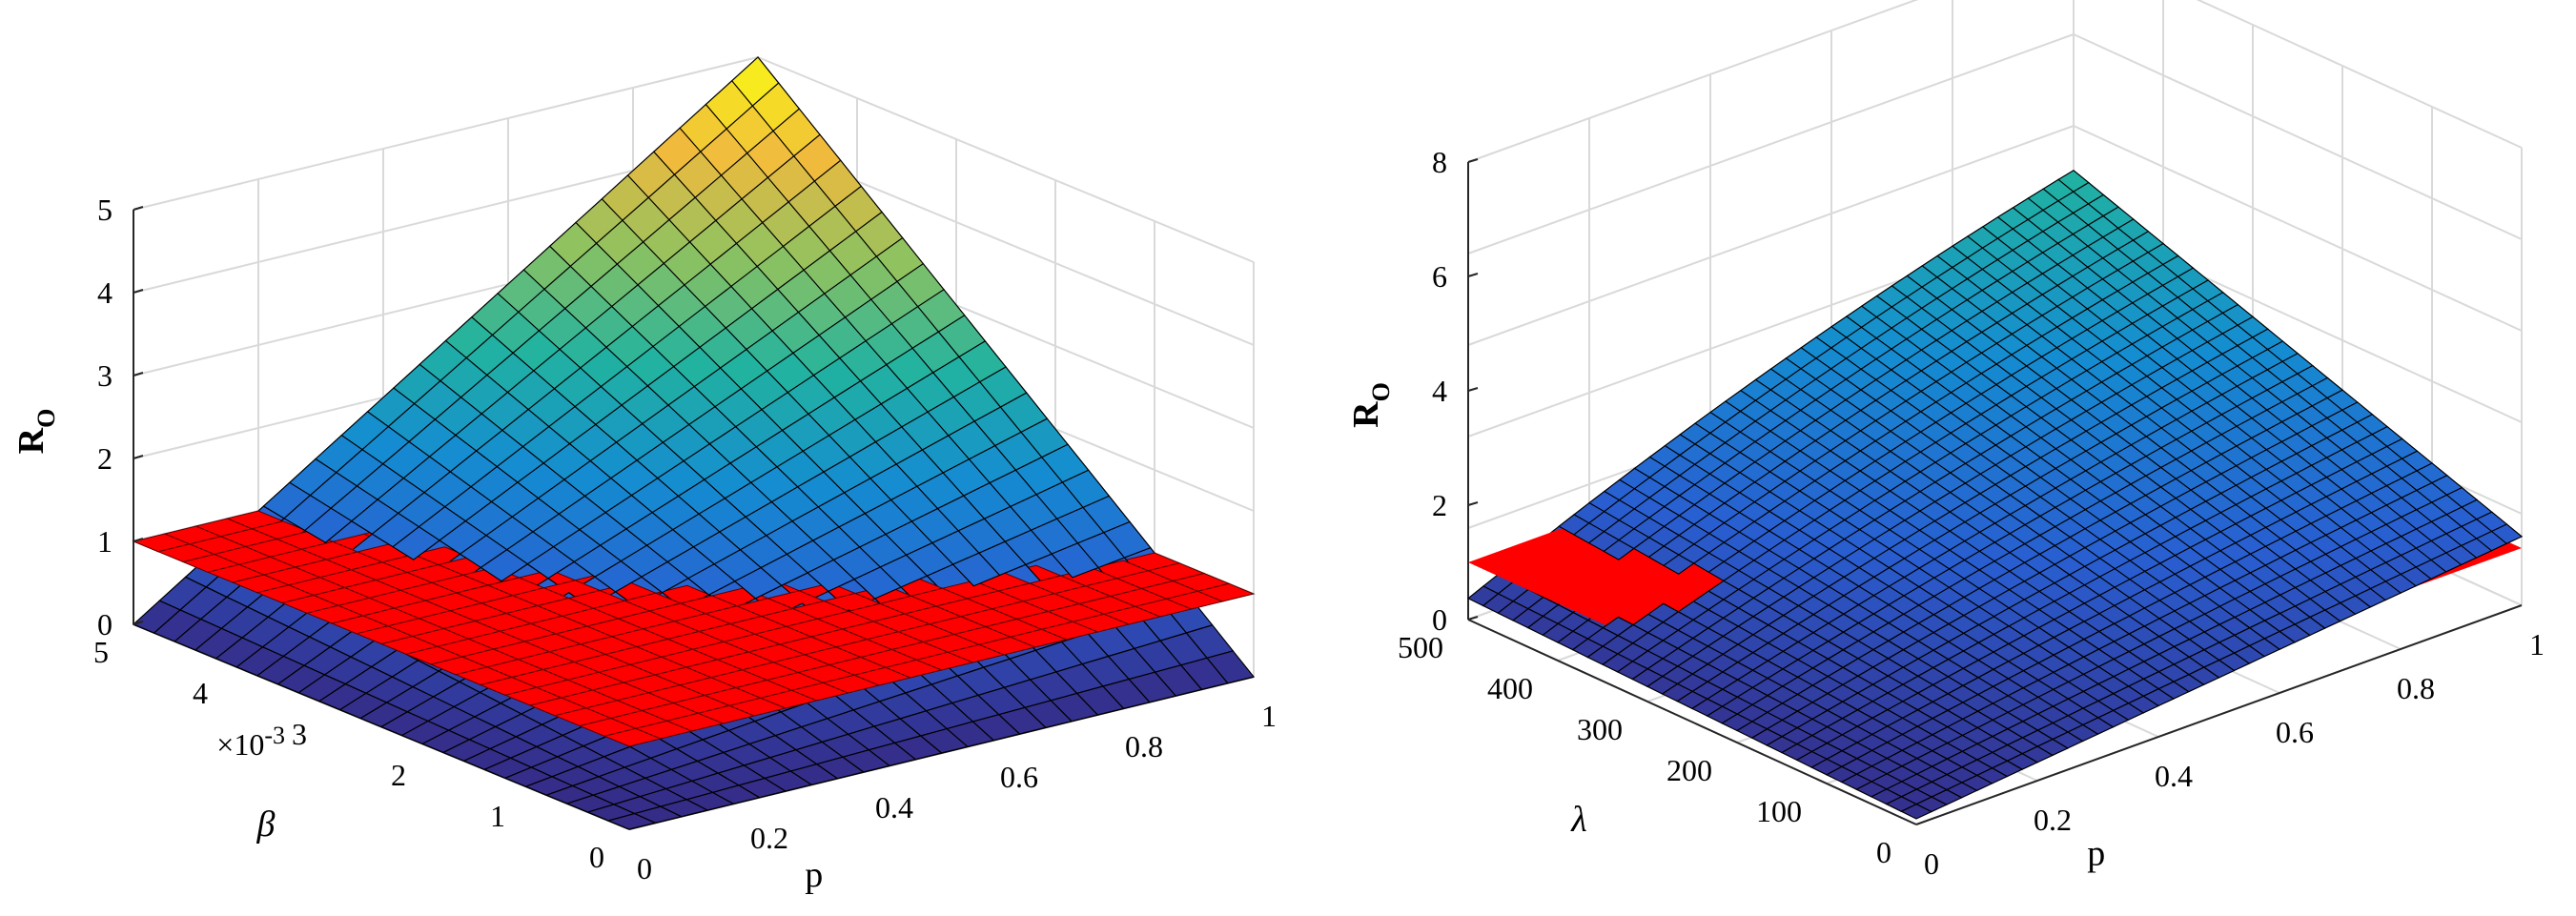 The height and width of the screenshot is (916, 2576). I want to click on y-axis-label: β, so click(266, 824).